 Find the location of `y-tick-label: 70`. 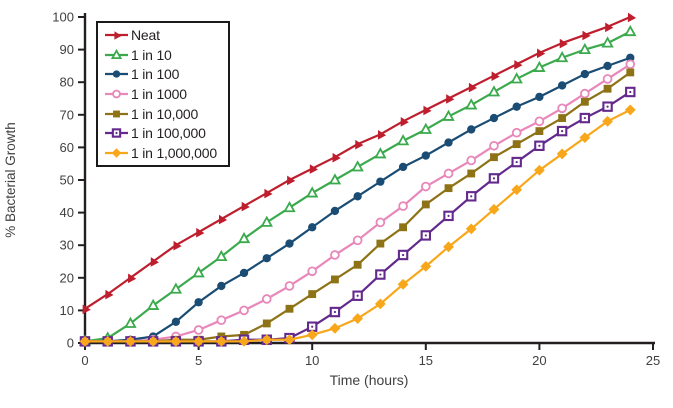

y-tick-label: 70 is located at coordinates (67, 114).